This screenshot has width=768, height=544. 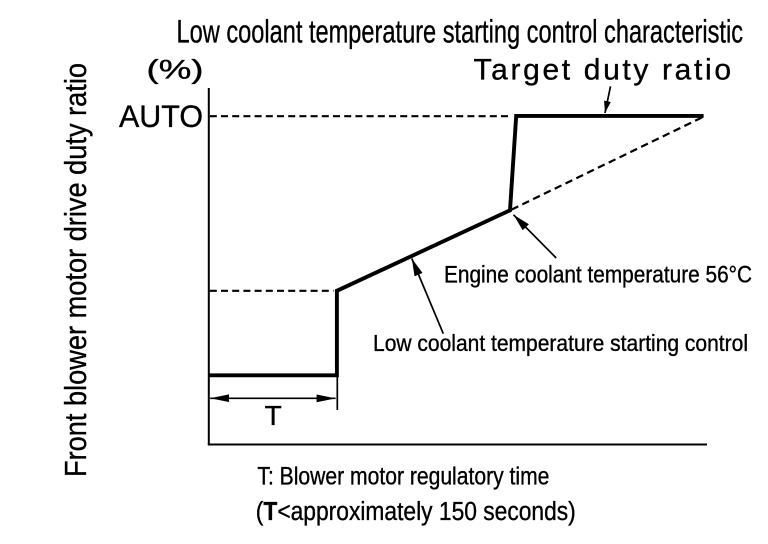 What do you see at coordinates (598, 275) in the screenshot?
I see `svg-text:Engine coolant temperature 56°: Engine coolant temperature 56°C` at bounding box center [598, 275].